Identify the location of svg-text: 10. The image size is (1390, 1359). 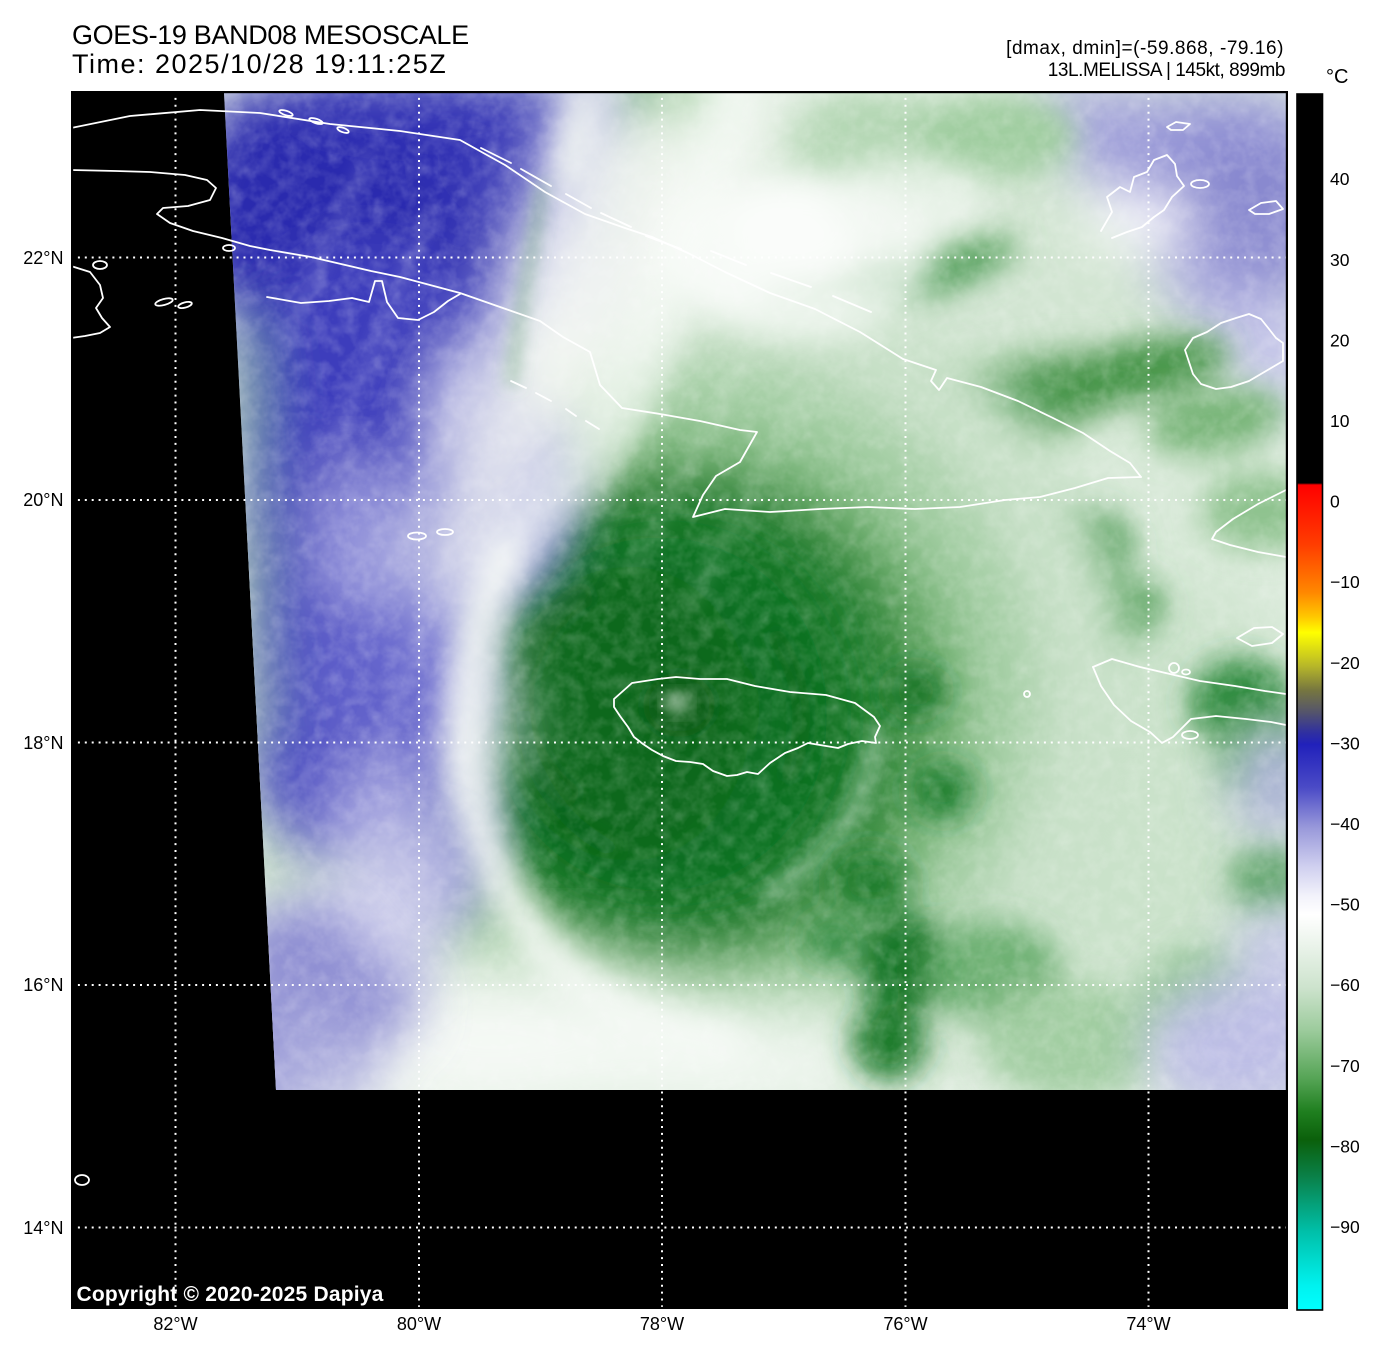
(1340, 421).